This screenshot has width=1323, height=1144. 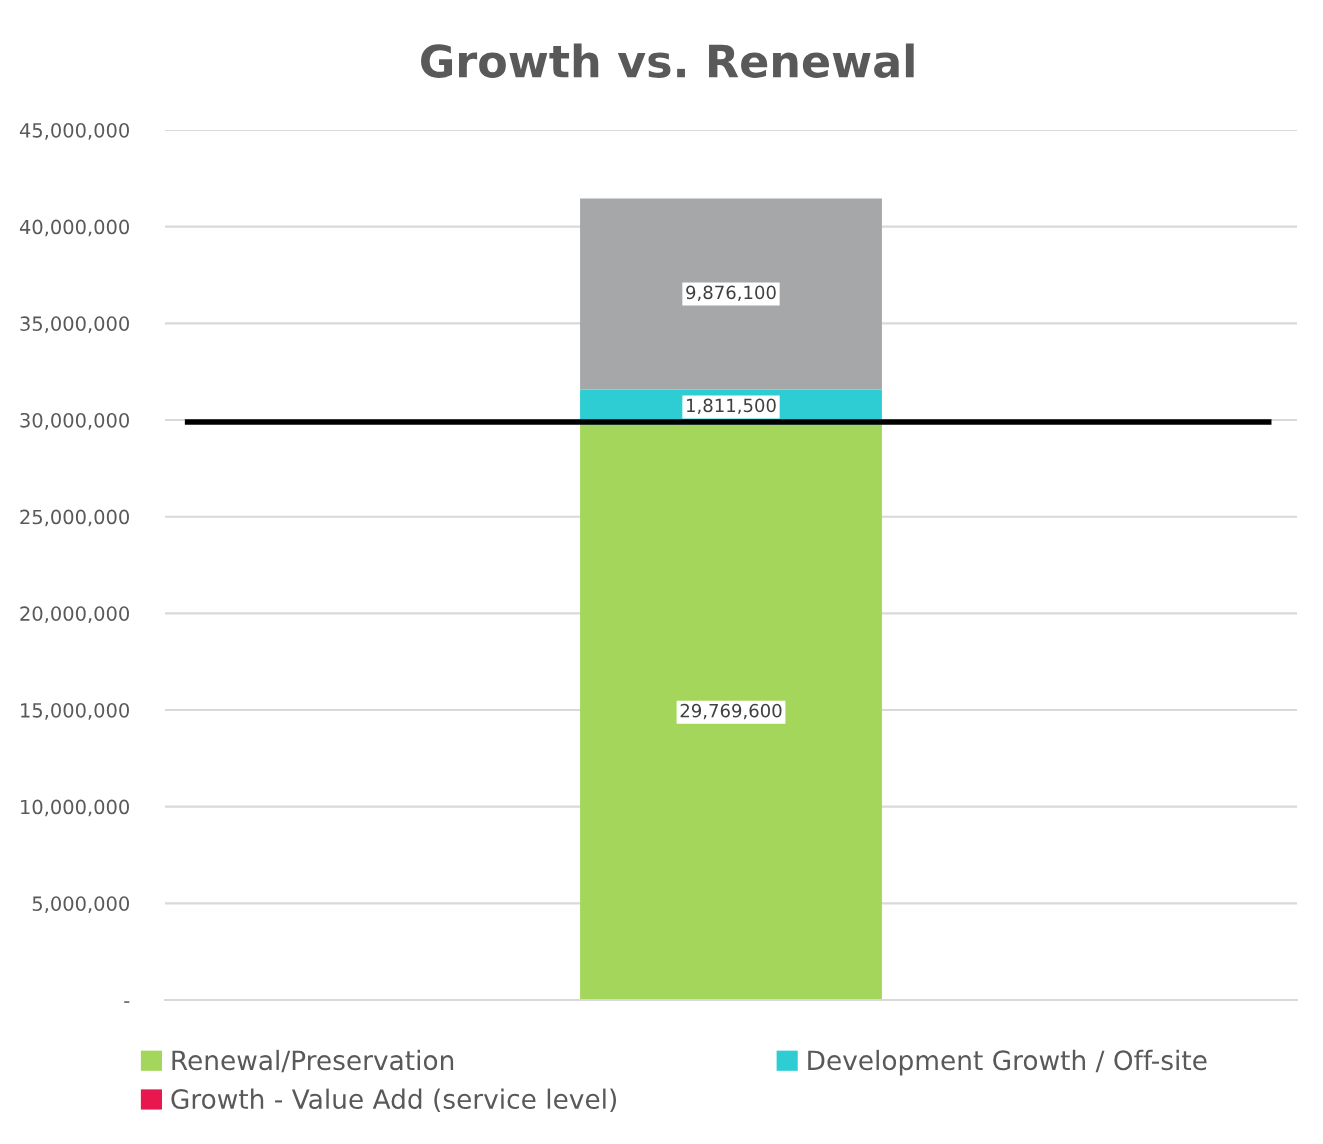 What do you see at coordinates (74, 421) in the screenshot?
I see `y-tick-label: 30,000,000` at bounding box center [74, 421].